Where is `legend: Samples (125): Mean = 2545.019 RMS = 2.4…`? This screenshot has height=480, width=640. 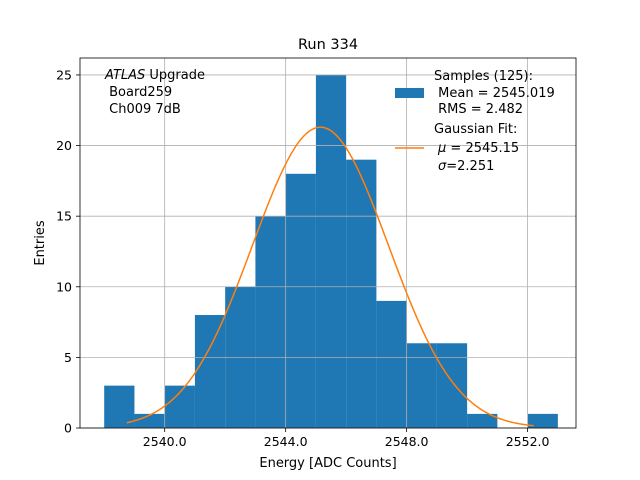
legend: Samples (125): Mean = 2545.019 RMS = 2.4… is located at coordinates (475, 121).